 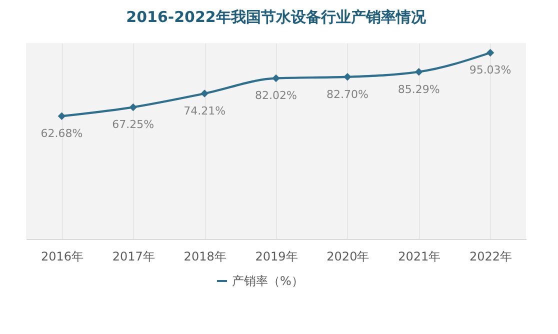 What do you see at coordinates (62, 257) in the screenshot?
I see `x-tick-label: 2016年` at bounding box center [62, 257].